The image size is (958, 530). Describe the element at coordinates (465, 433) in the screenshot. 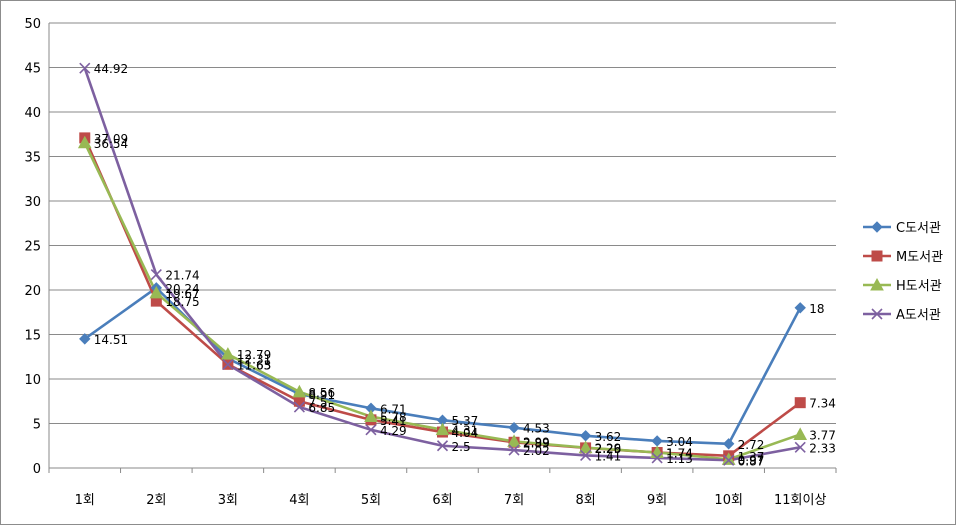

I see `data-label: 4.04` at that location.